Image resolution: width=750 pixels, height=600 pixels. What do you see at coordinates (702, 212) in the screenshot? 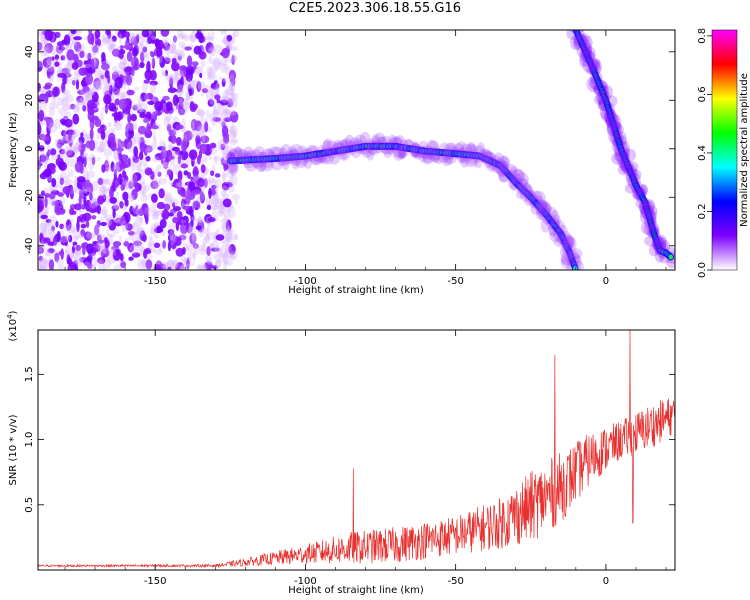
I see `colorbar-tick-label: 0.2` at bounding box center [702, 212].